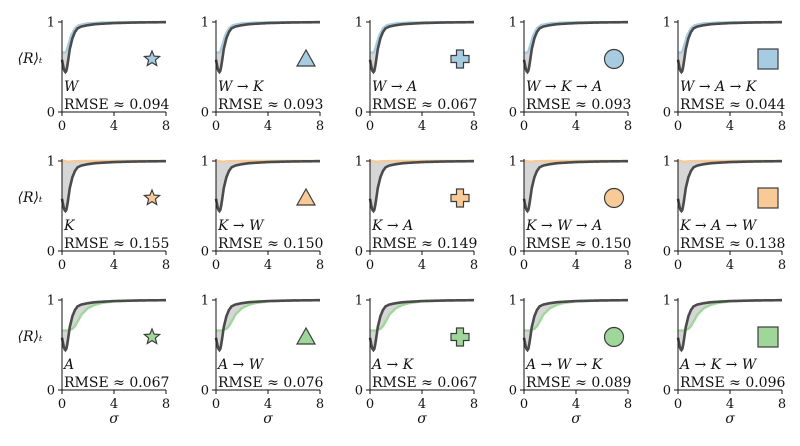 This screenshot has height=446, width=800. What do you see at coordinates (614, 59) in the screenshot?
I see `circle-marker-icon` at bounding box center [614, 59].